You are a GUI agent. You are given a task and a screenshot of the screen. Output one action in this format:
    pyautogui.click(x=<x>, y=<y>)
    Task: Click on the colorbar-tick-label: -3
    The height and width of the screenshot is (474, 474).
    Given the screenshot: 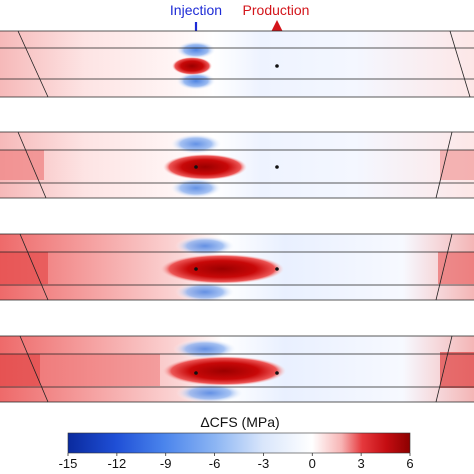 What is the action you would take?
    pyautogui.click(x=264, y=463)
    